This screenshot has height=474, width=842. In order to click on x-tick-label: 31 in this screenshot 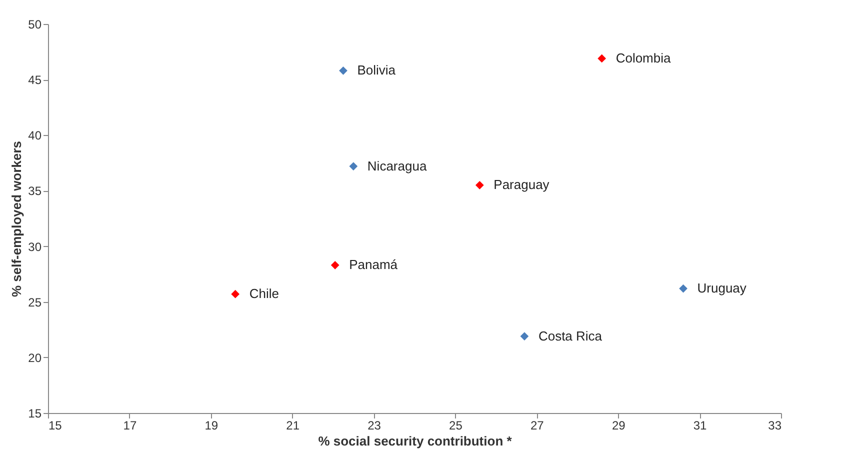, I will do `click(700, 425)`.